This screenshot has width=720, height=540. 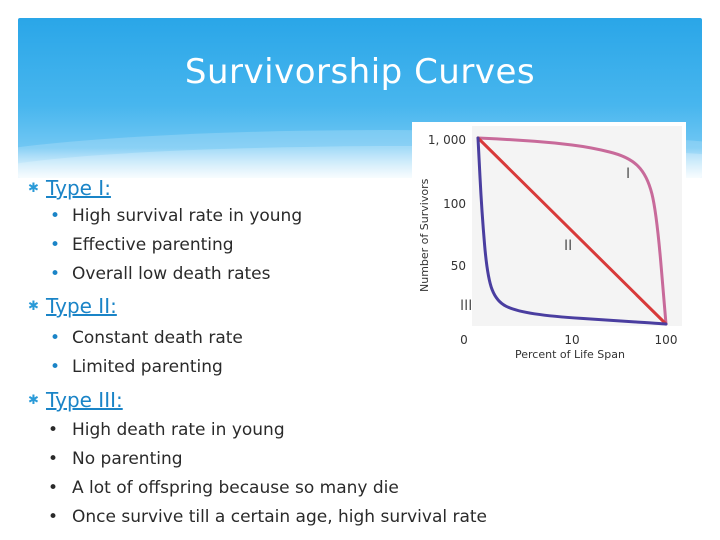 What do you see at coordinates (127, 459) in the screenshot?
I see `list-item-text: No parenting` at bounding box center [127, 459].